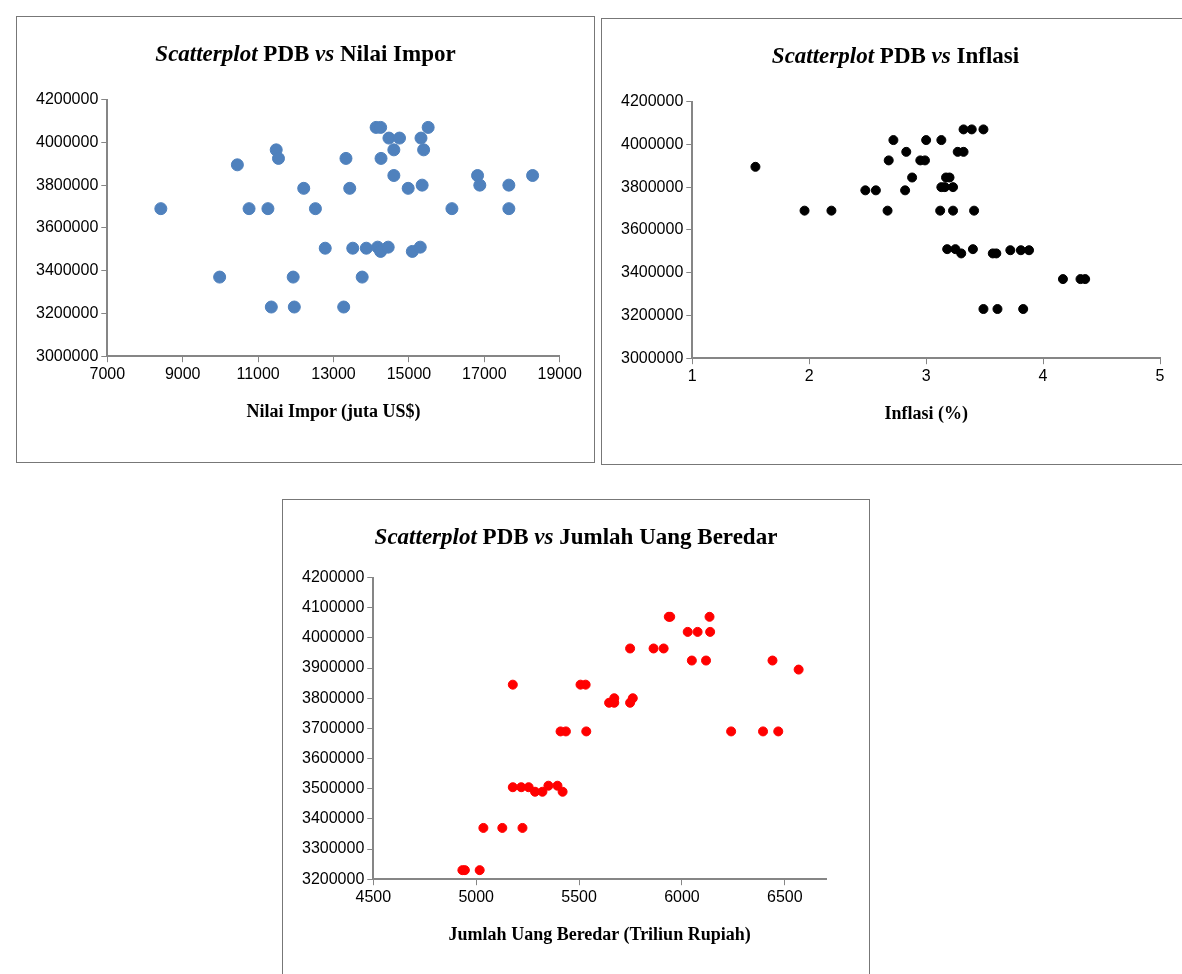 The width and height of the screenshot is (1182, 974). What do you see at coordinates (258, 374) in the screenshot?
I see `x-tick-label: 11000` at bounding box center [258, 374].